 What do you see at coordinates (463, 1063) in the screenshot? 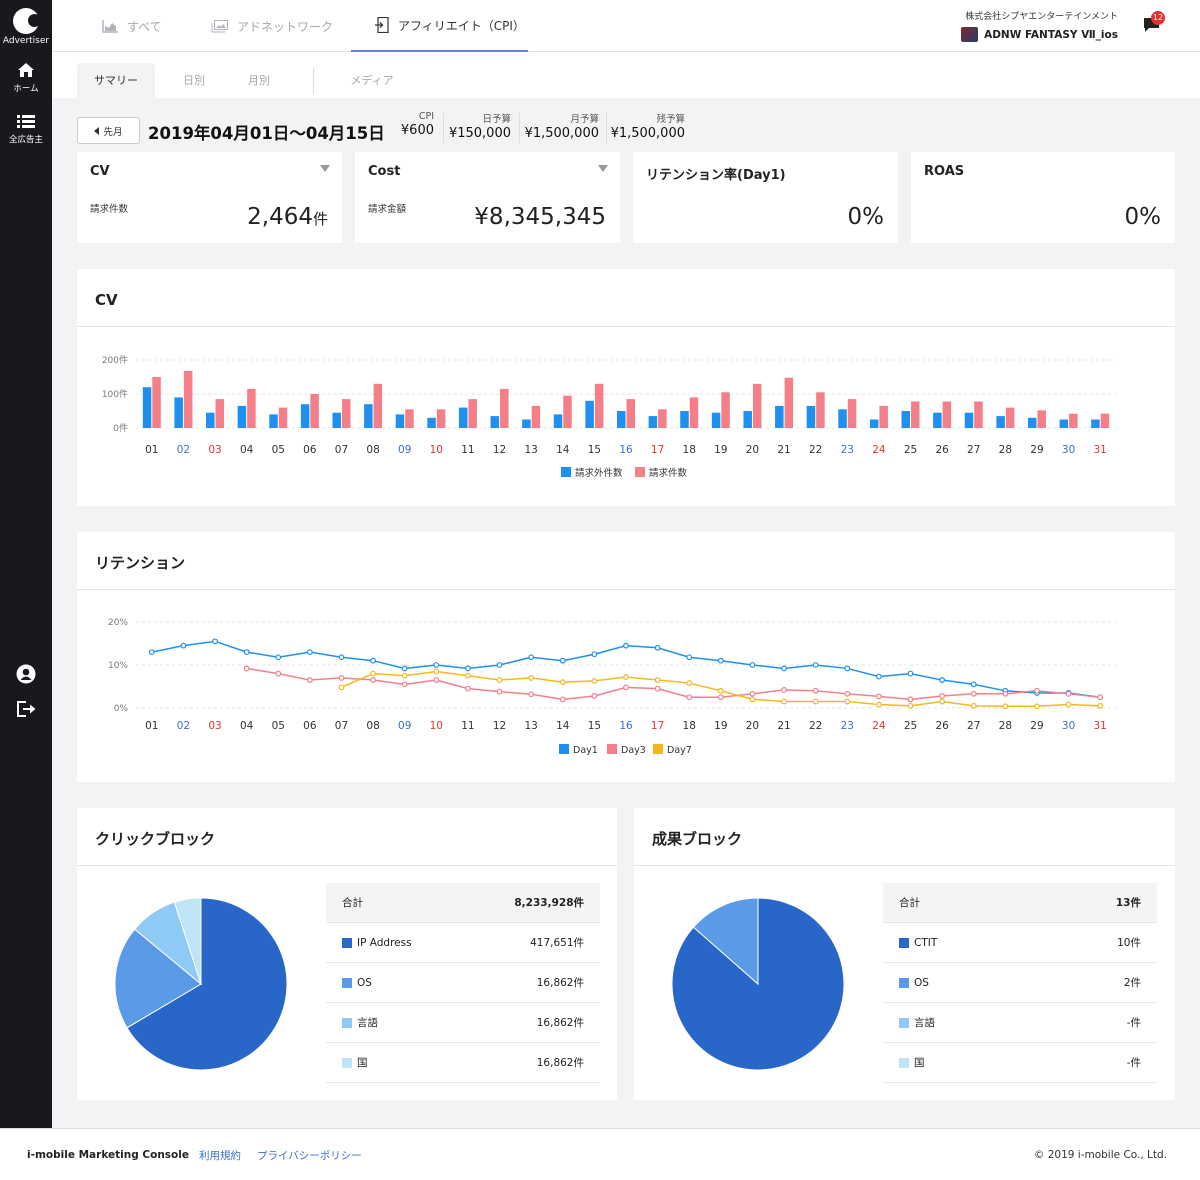
I see `table-row: 国 16,862件` at bounding box center [463, 1063].